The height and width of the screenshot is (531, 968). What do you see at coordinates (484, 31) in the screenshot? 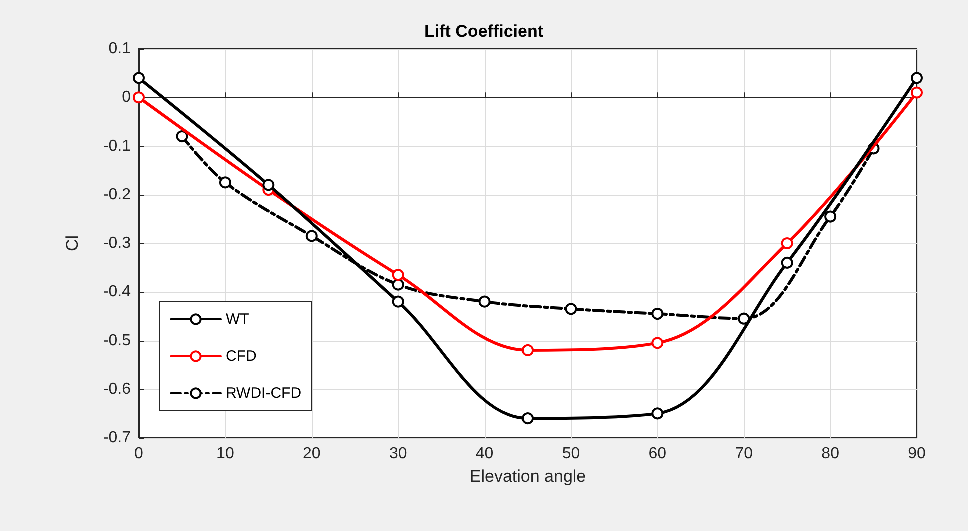
I see `chart-title: Lift Coefficient` at bounding box center [484, 31].